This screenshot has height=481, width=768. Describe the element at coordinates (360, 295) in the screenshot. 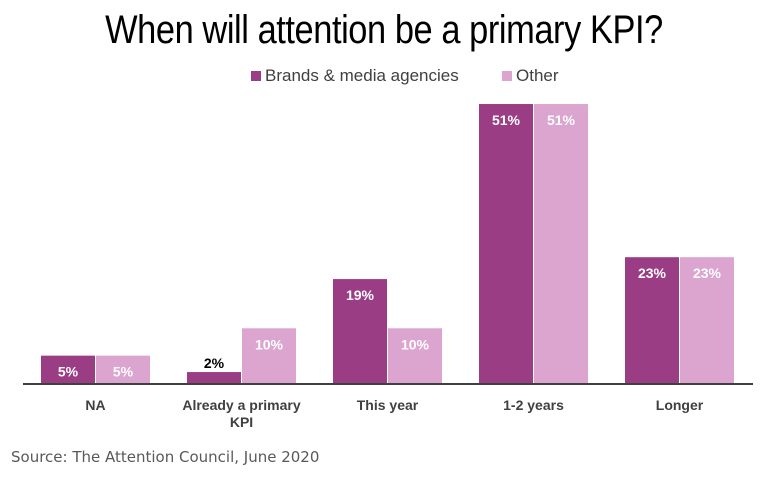

I see `data-label: 19%` at that location.